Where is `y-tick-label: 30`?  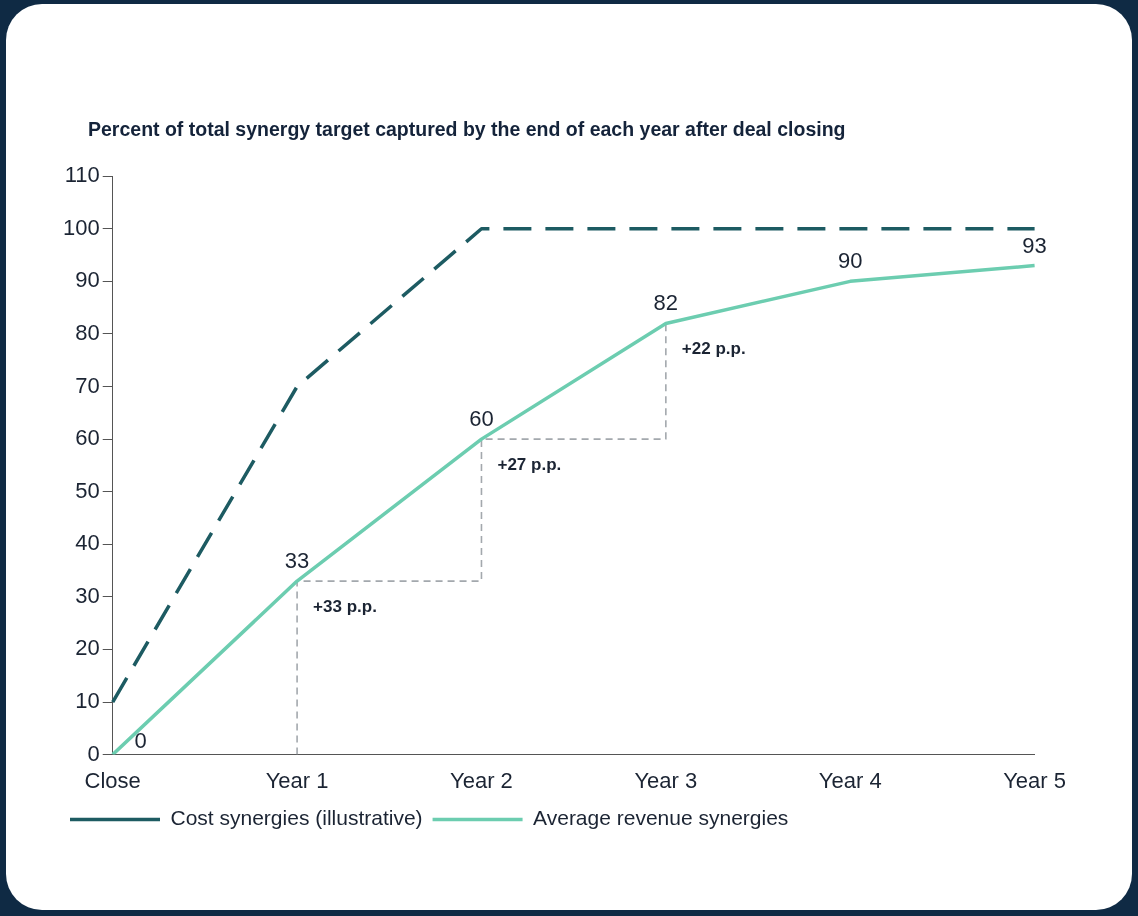
y-tick-label: 30 is located at coordinates (87, 595).